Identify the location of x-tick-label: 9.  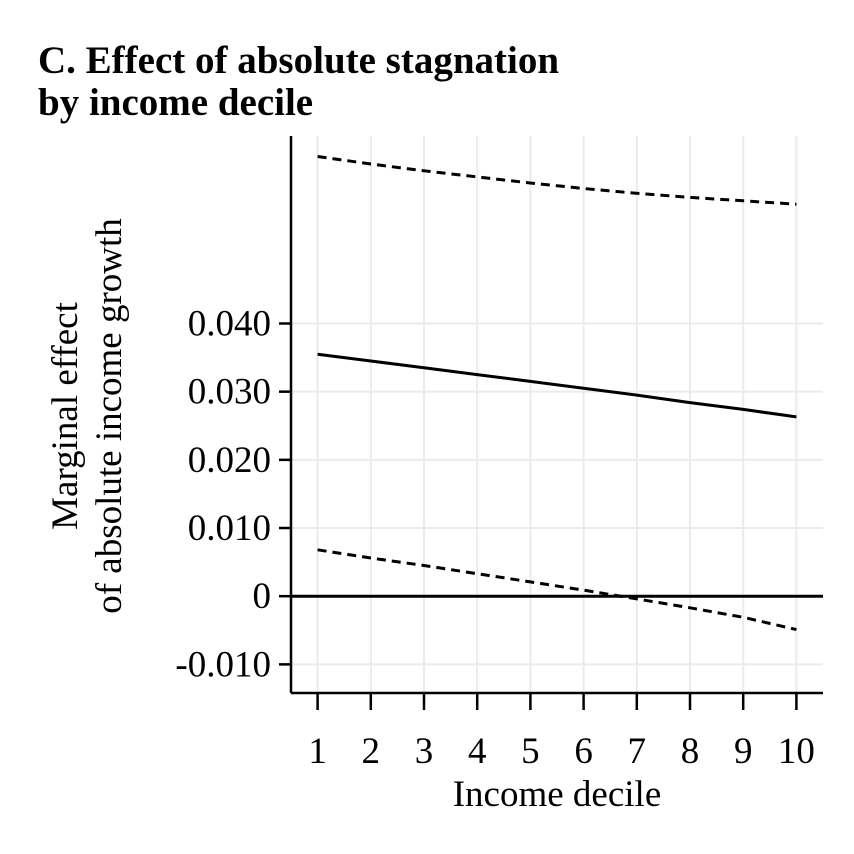
(743, 751).